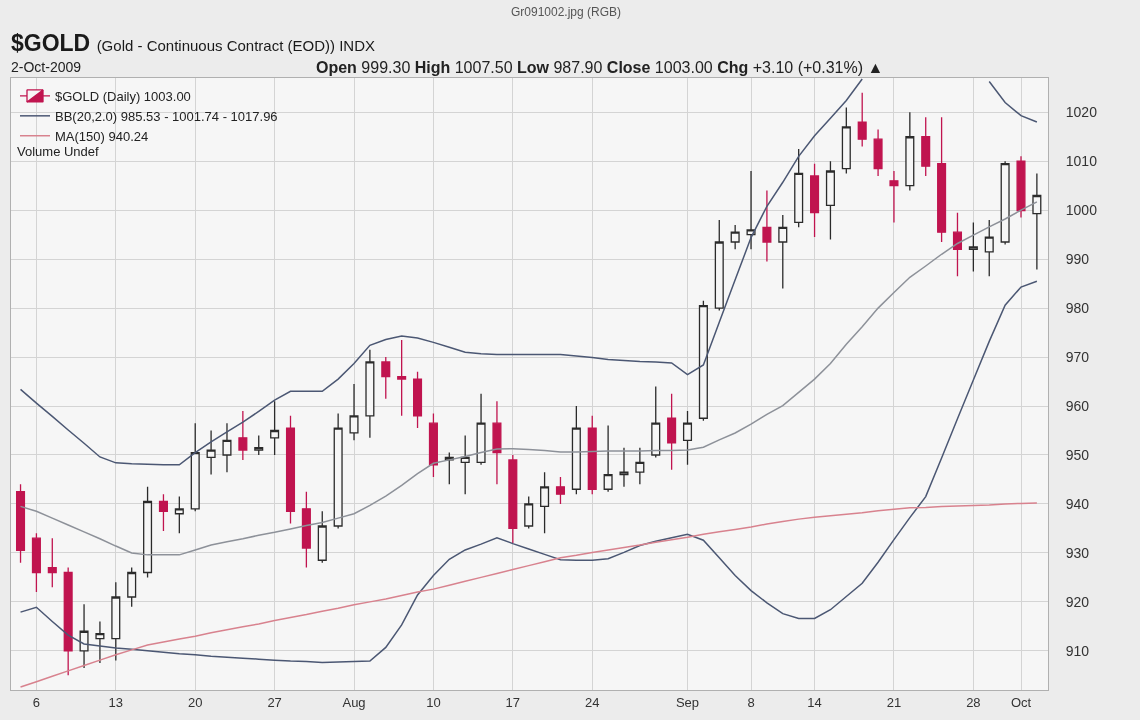  What do you see at coordinates (123, 96) in the screenshot?
I see `legend-label: $GOLD (Daily) 1003.00` at bounding box center [123, 96].